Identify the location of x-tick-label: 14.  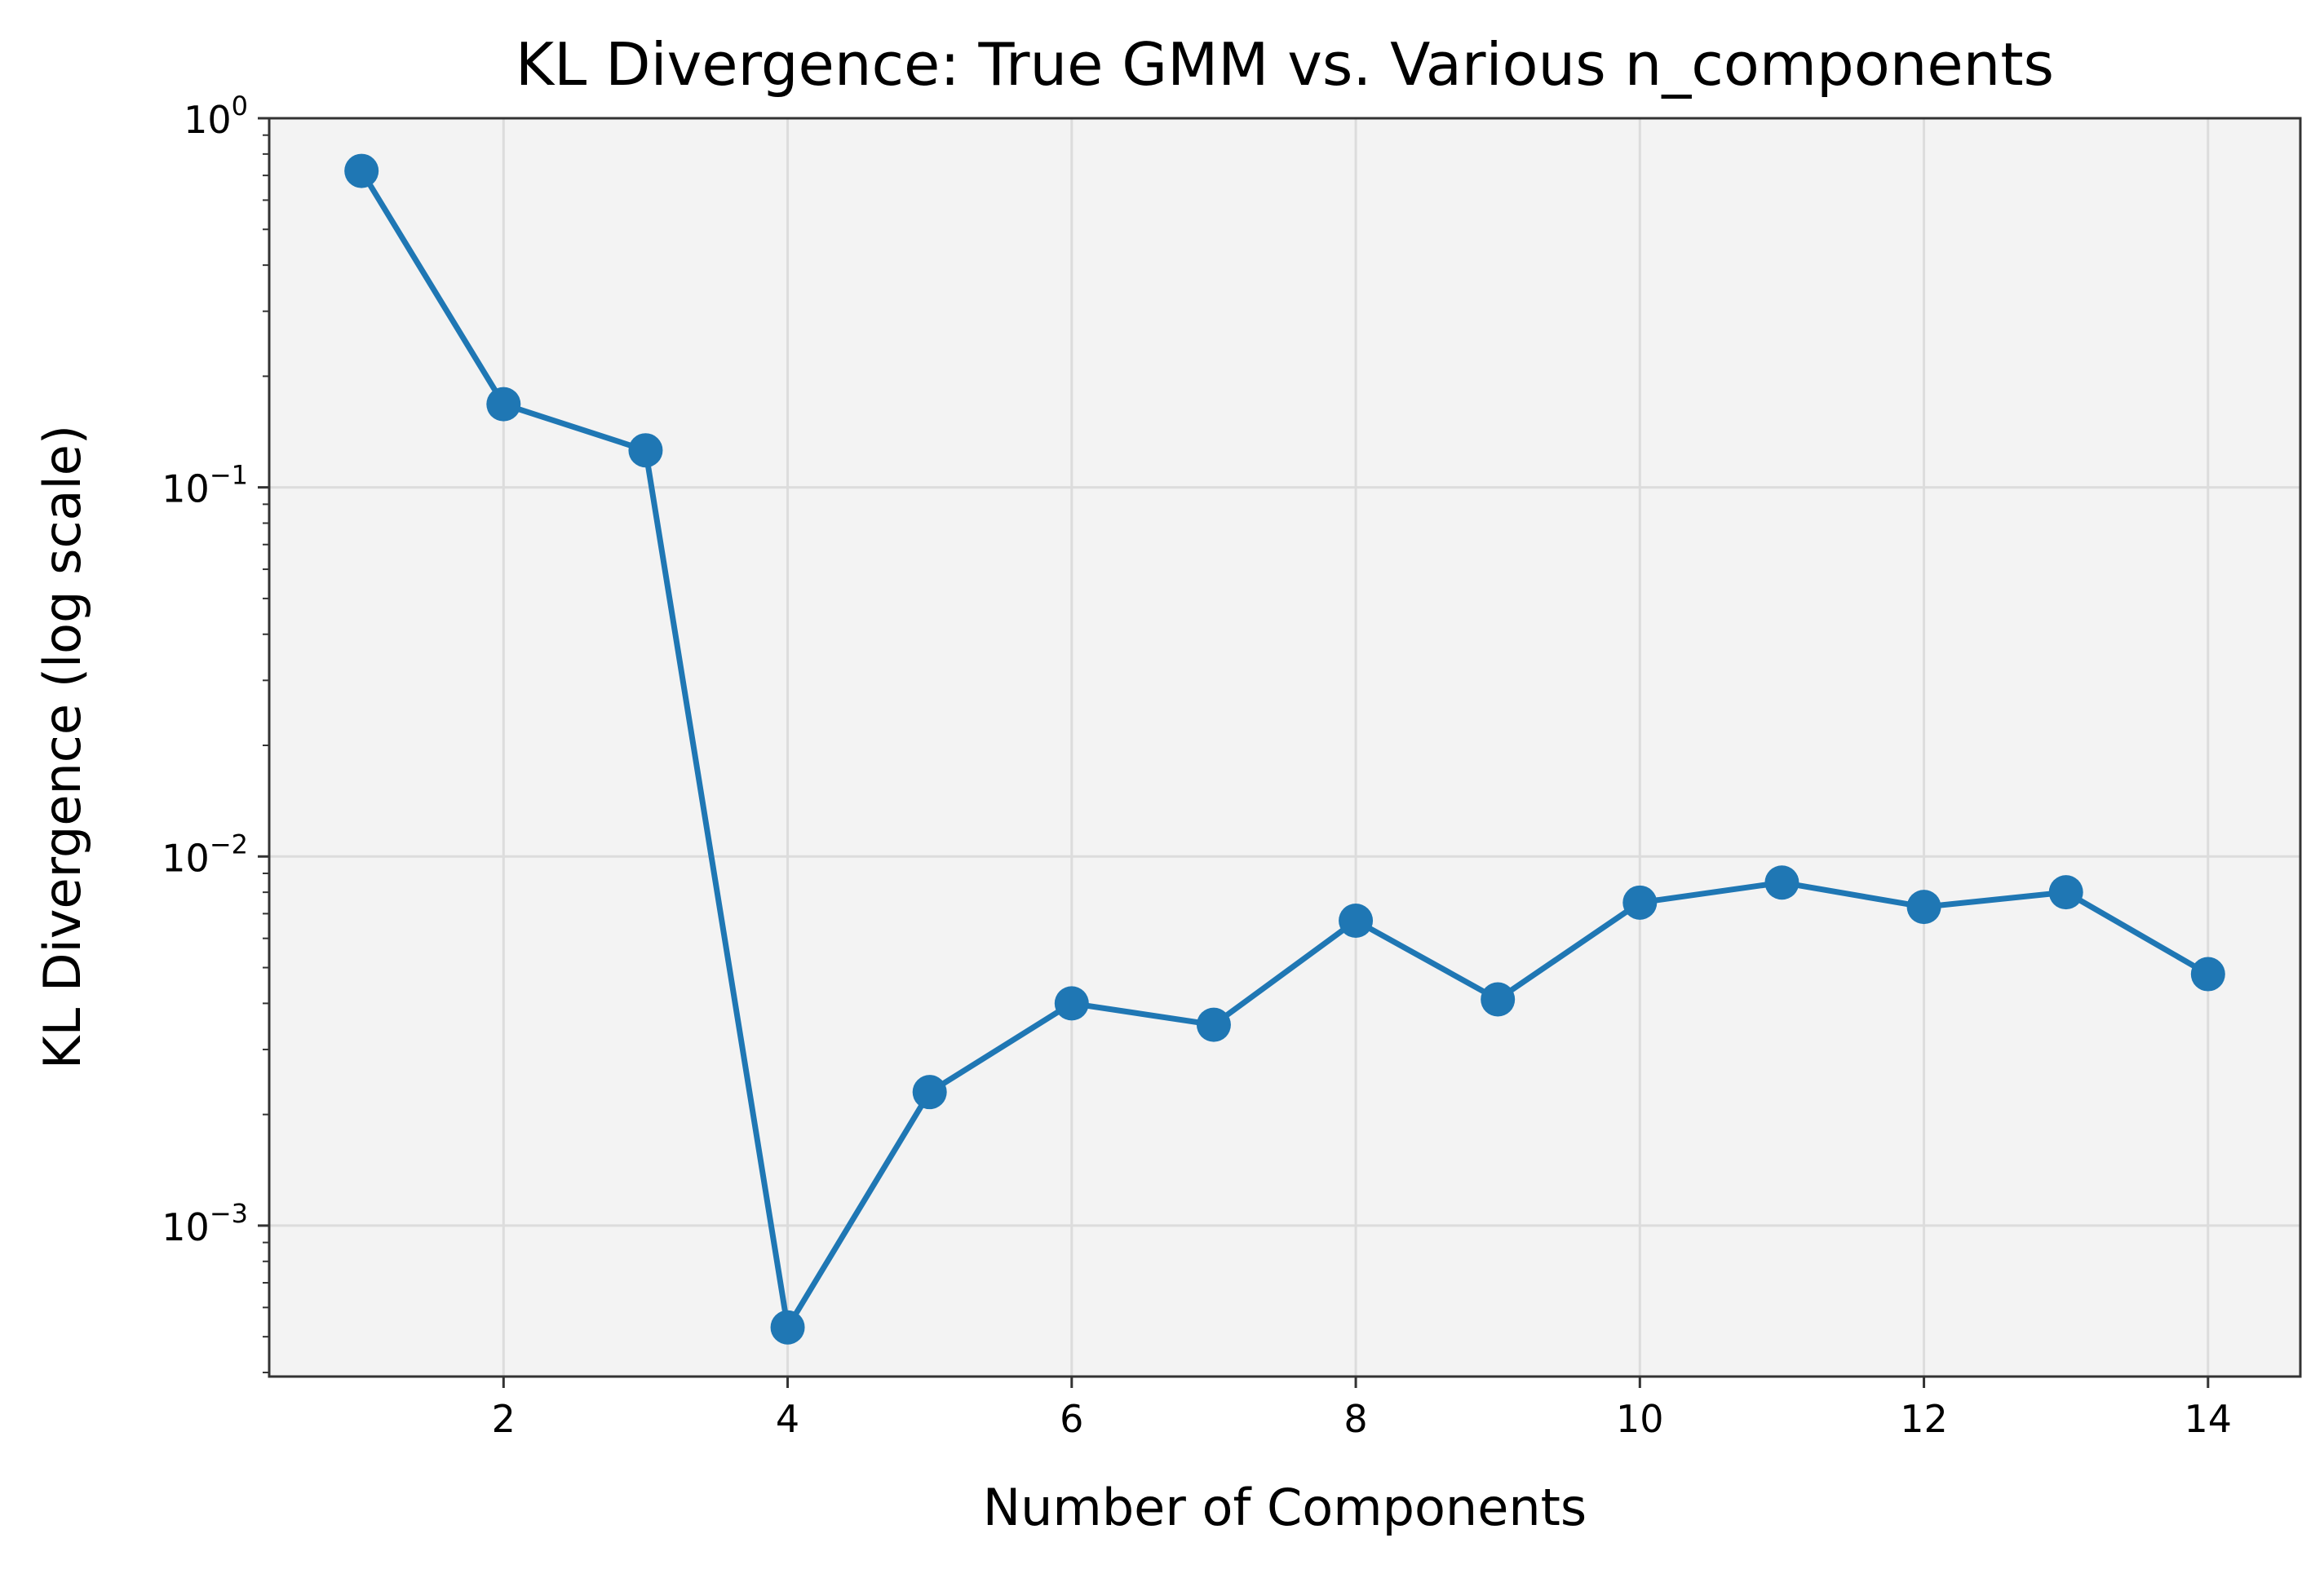
(2209, 1419).